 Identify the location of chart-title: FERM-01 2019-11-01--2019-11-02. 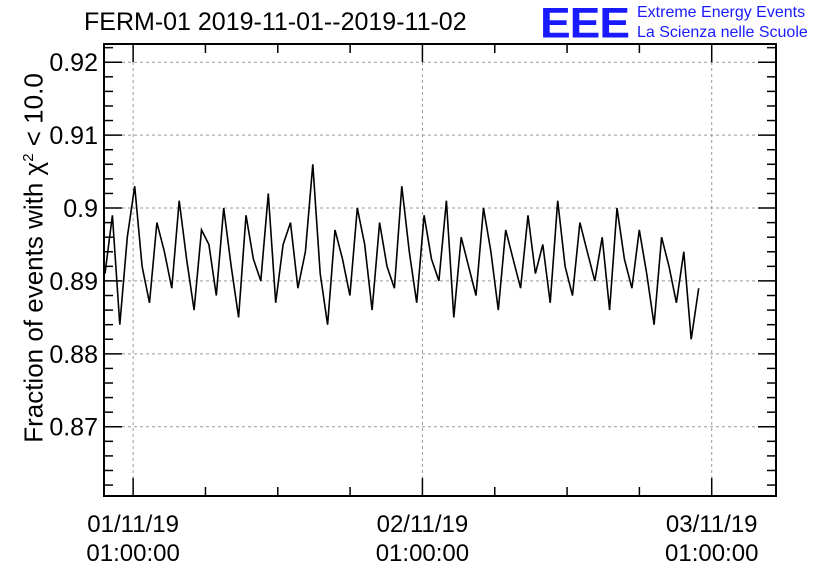
(275, 22).